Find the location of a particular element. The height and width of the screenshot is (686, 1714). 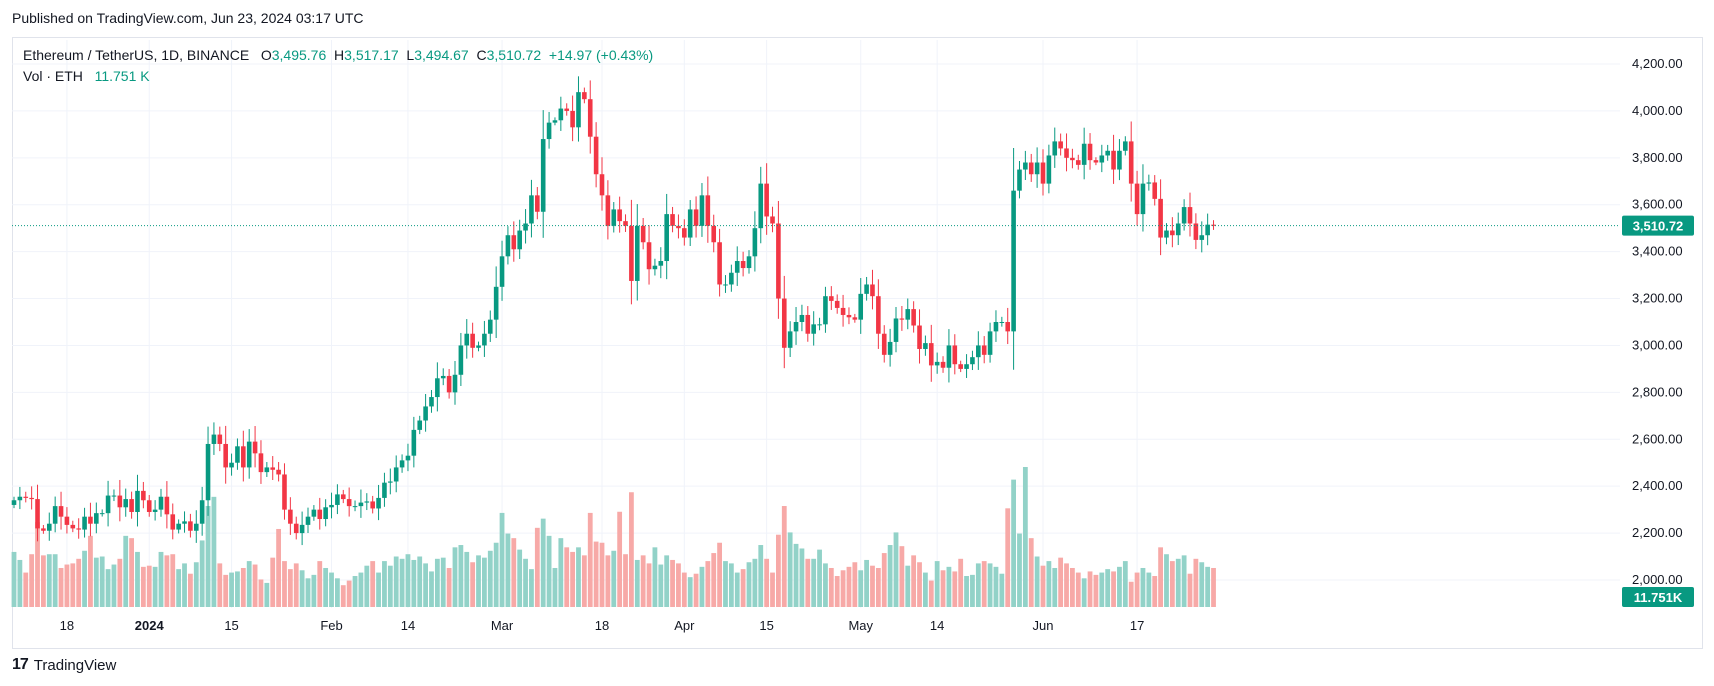

footer-brand: 17 TradingView is located at coordinates (64, 665).